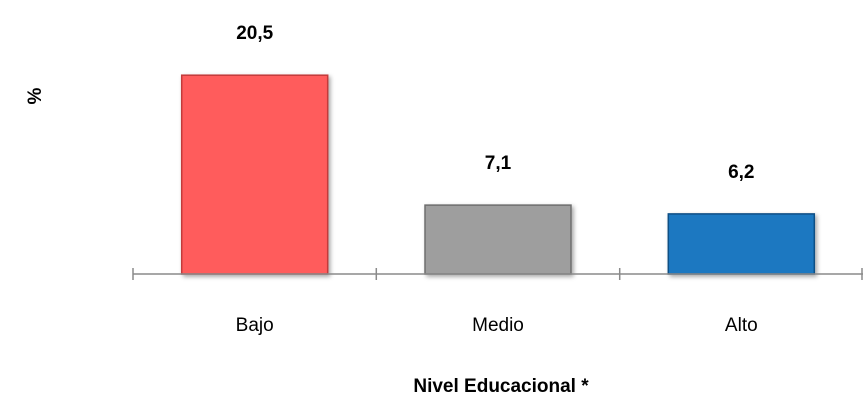 The width and height of the screenshot is (863, 401). I want to click on tick-label-alto: Alto, so click(741, 325).